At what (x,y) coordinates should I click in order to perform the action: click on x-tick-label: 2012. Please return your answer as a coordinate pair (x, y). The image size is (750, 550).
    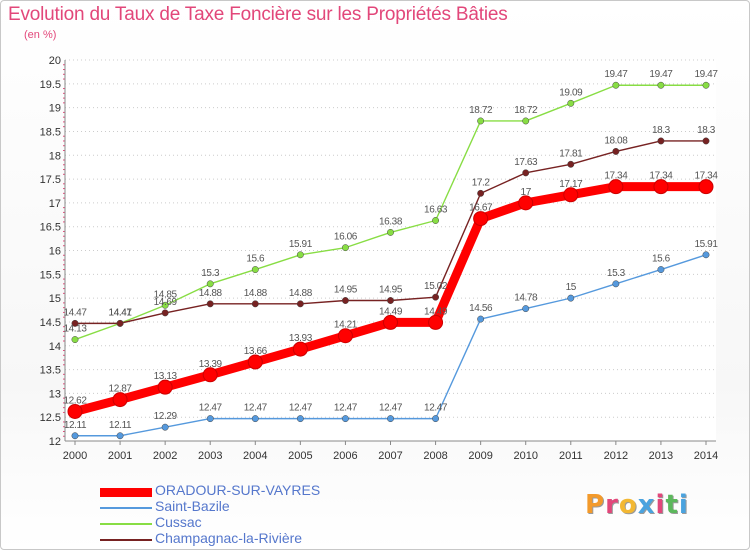
    Looking at the image, I should click on (616, 456).